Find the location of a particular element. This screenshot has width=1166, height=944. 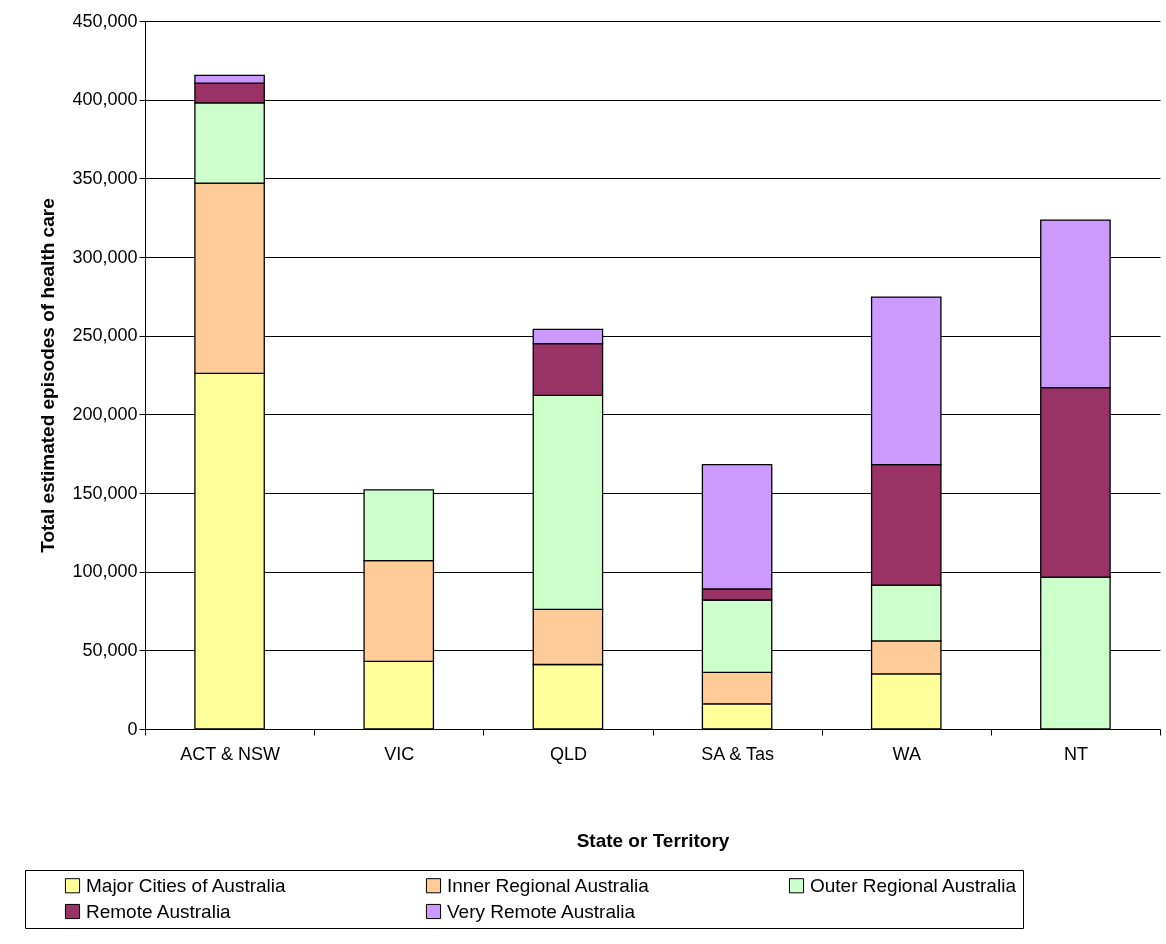

y-tick-label: 150,000 is located at coordinates (105, 492).